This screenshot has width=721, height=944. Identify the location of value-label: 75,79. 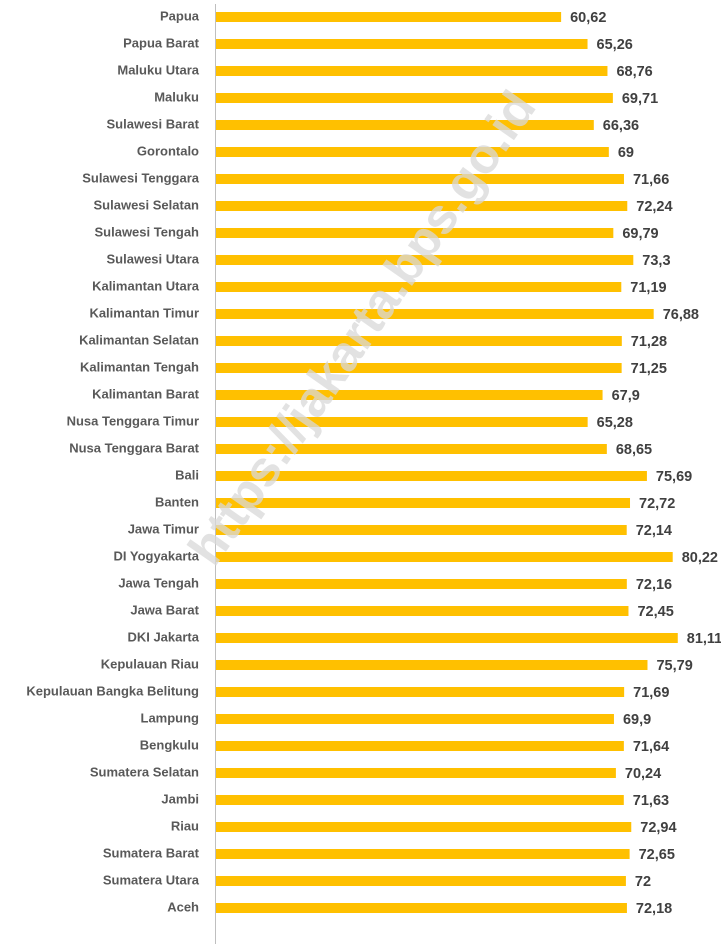
(674, 666).